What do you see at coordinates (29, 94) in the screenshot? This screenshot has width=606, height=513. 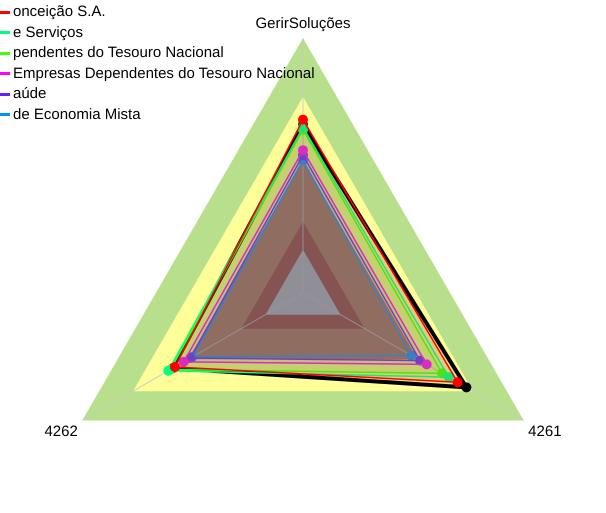 I see `legend-label: aúde` at bounding box center [29, 94].